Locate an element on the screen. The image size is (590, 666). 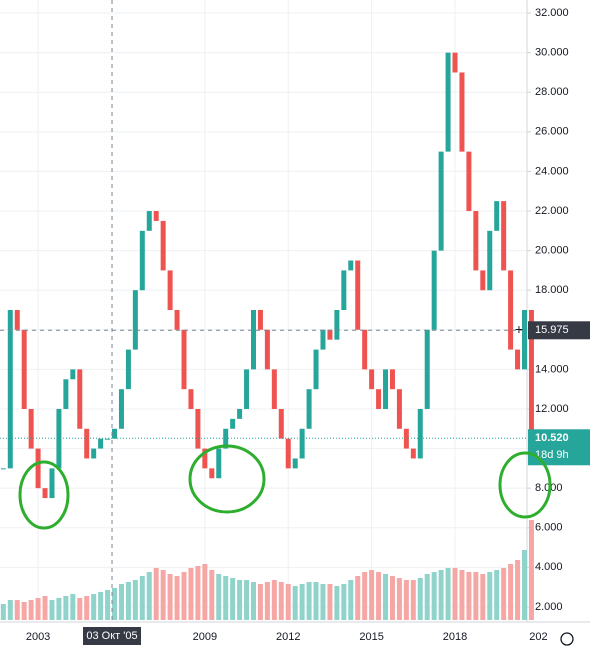
y-tick-label: 22.000 is located at coordinates (552, 211).